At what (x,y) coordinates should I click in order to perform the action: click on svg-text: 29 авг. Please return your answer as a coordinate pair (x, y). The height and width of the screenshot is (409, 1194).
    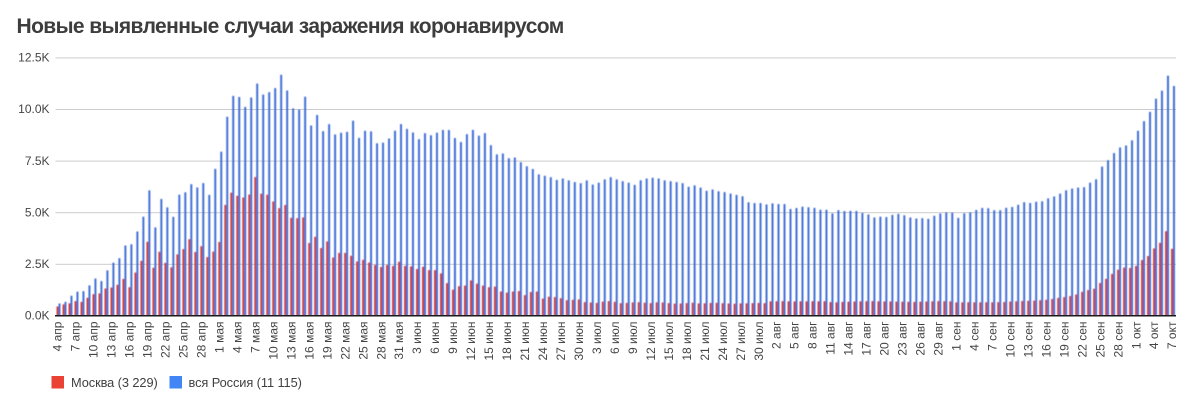
    Looking at the image, I should click on (939, 338).